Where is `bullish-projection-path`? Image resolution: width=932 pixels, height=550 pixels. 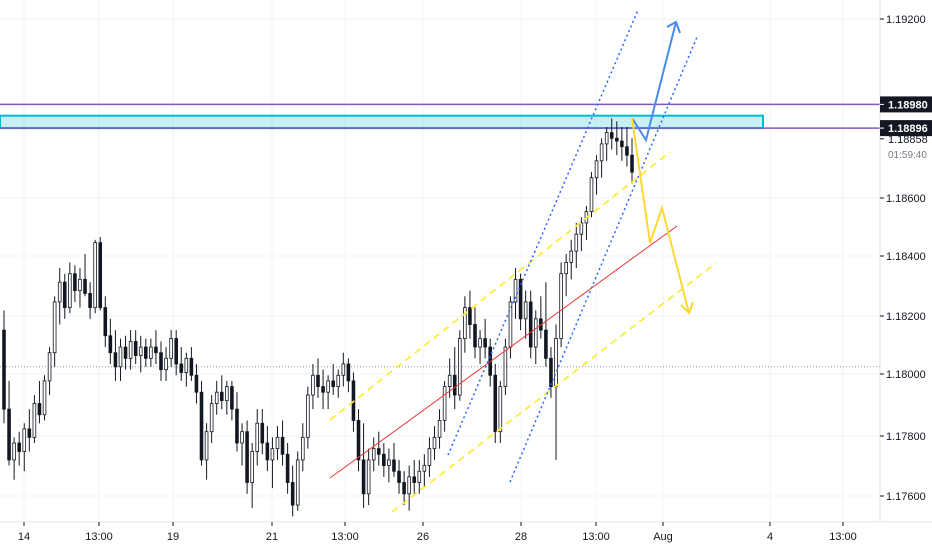 bullish-projection-path is located at coordinates (654, 82).